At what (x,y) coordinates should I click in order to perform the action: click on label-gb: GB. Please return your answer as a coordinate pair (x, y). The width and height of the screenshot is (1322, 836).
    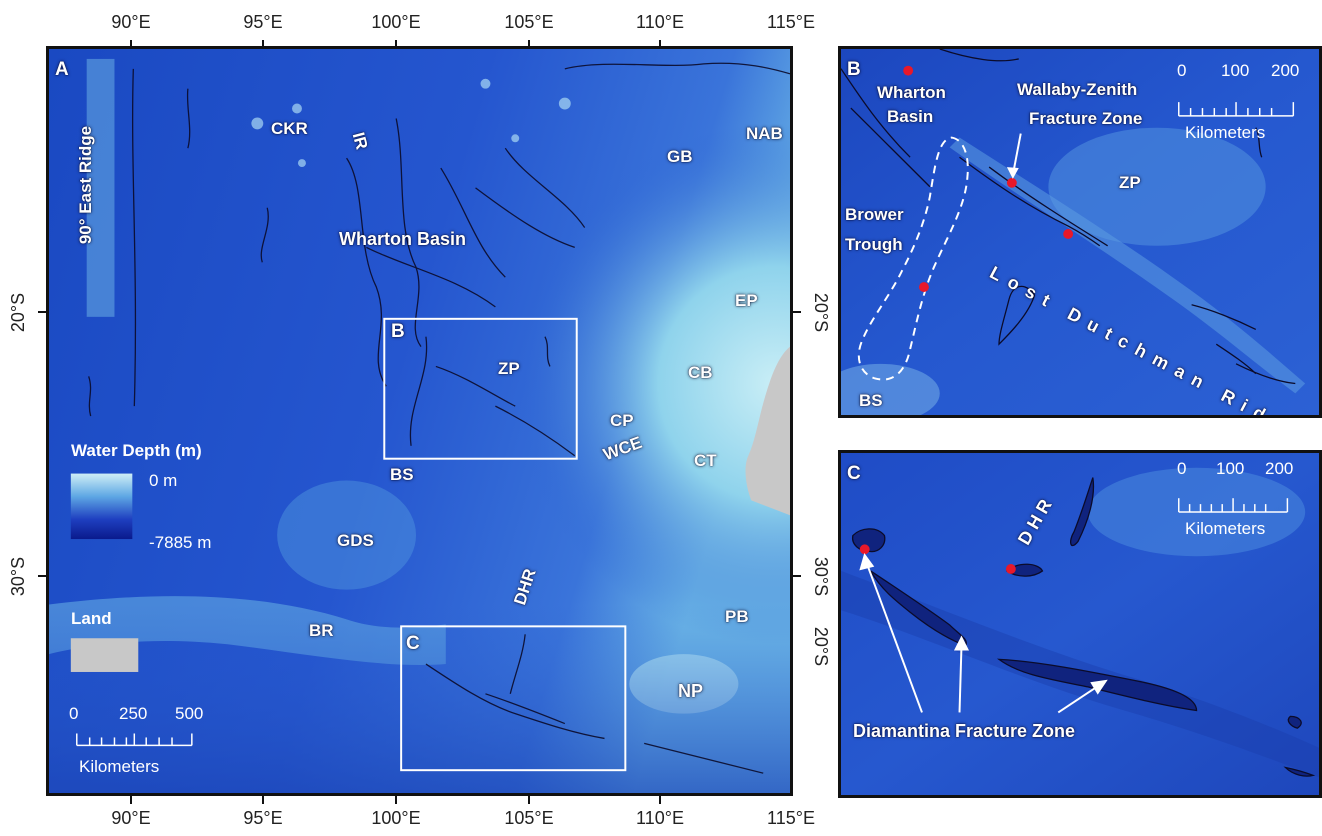
    Looking at the image, I should click on (680, 156).